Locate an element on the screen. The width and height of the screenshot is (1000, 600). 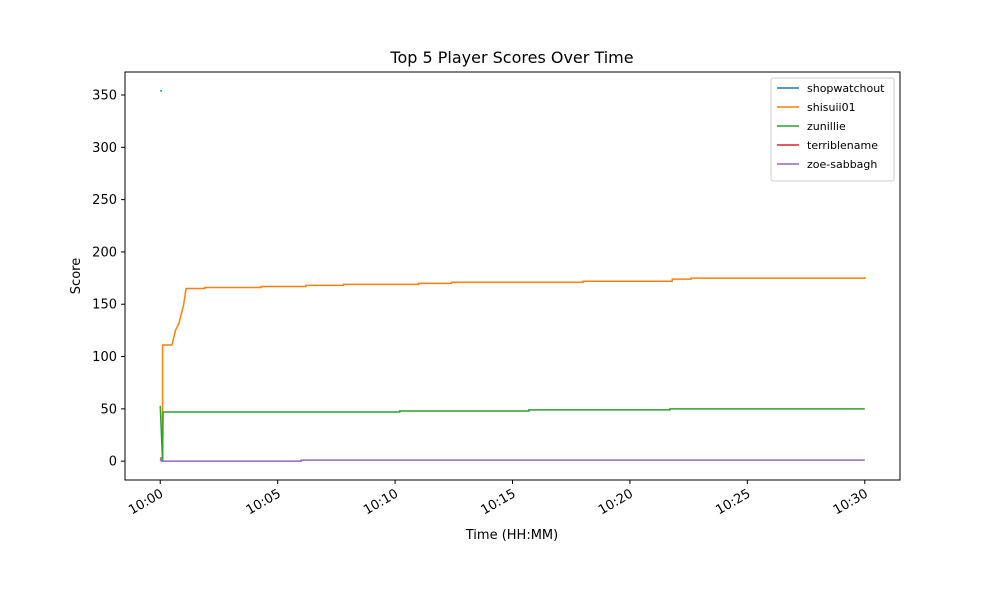
x-tick-label: 10:10 is located at coordinates (381, 502).